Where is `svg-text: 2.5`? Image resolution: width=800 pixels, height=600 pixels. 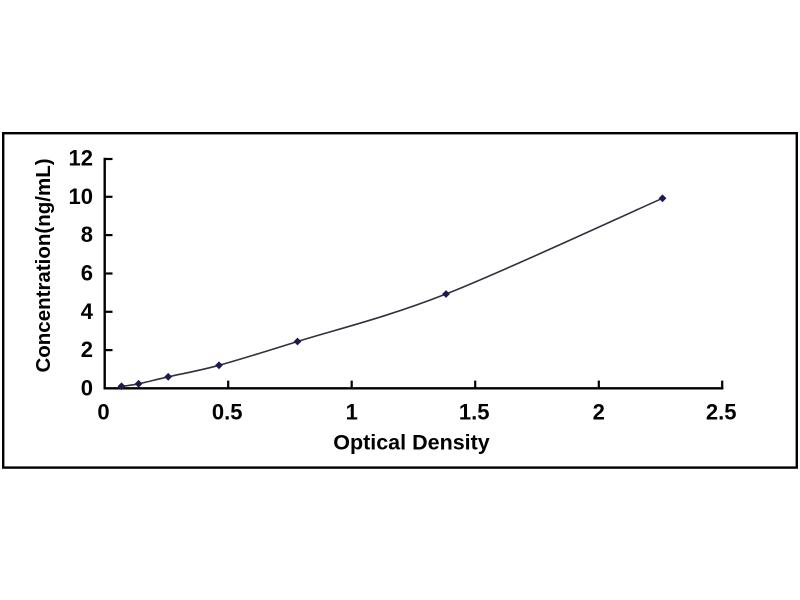 svg-text: 2.5 is located at coordinates (721, 412).